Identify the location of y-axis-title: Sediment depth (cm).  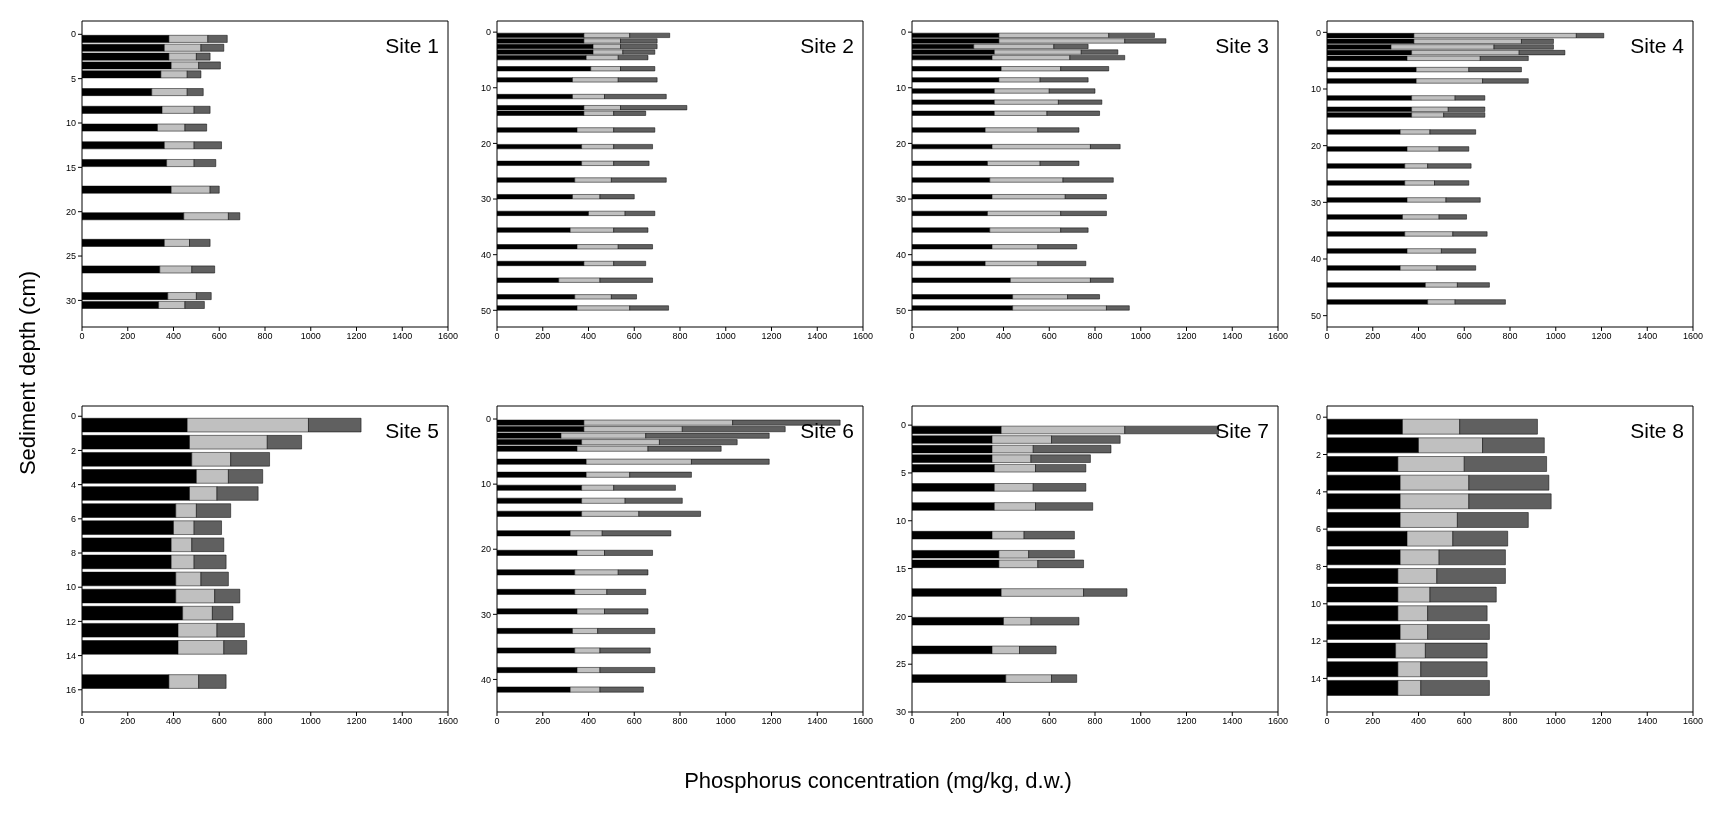
(28, 373).